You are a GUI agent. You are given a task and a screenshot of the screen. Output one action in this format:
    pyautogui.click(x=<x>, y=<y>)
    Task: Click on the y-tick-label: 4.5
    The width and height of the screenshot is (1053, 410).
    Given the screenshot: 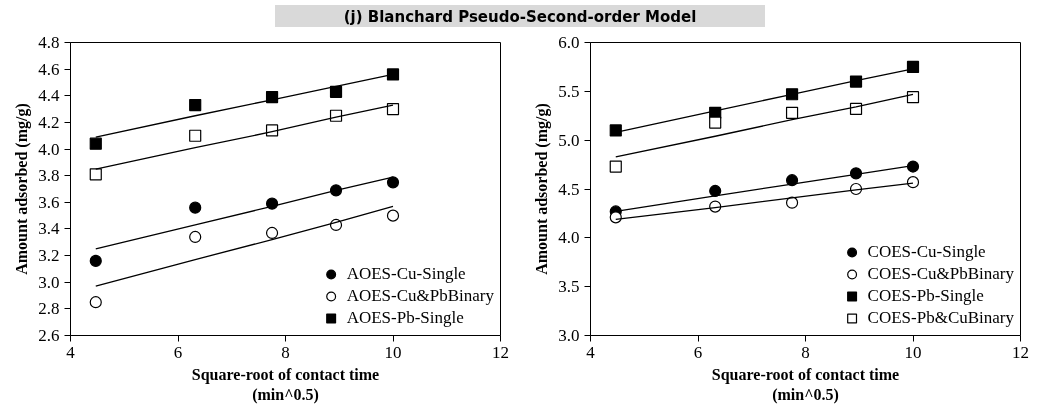 What is the action you would take?
    pyautogui.click(x=569, y=189)
    